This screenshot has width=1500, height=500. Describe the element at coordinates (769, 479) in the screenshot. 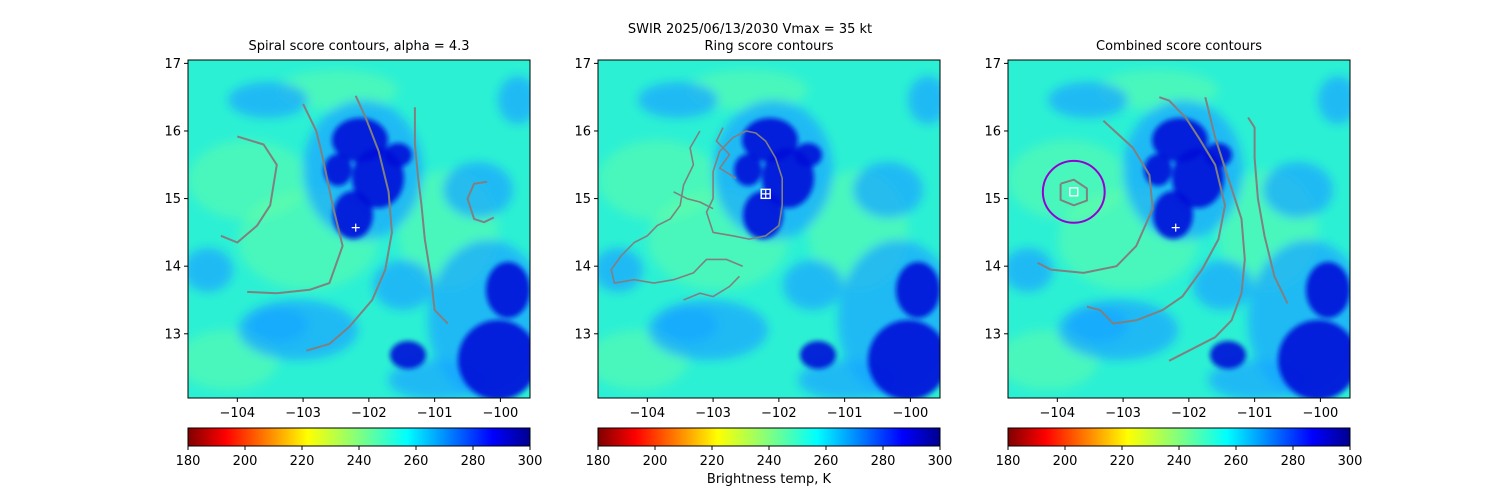

I see `colorbar-label: Brightness temp, K` at that location.